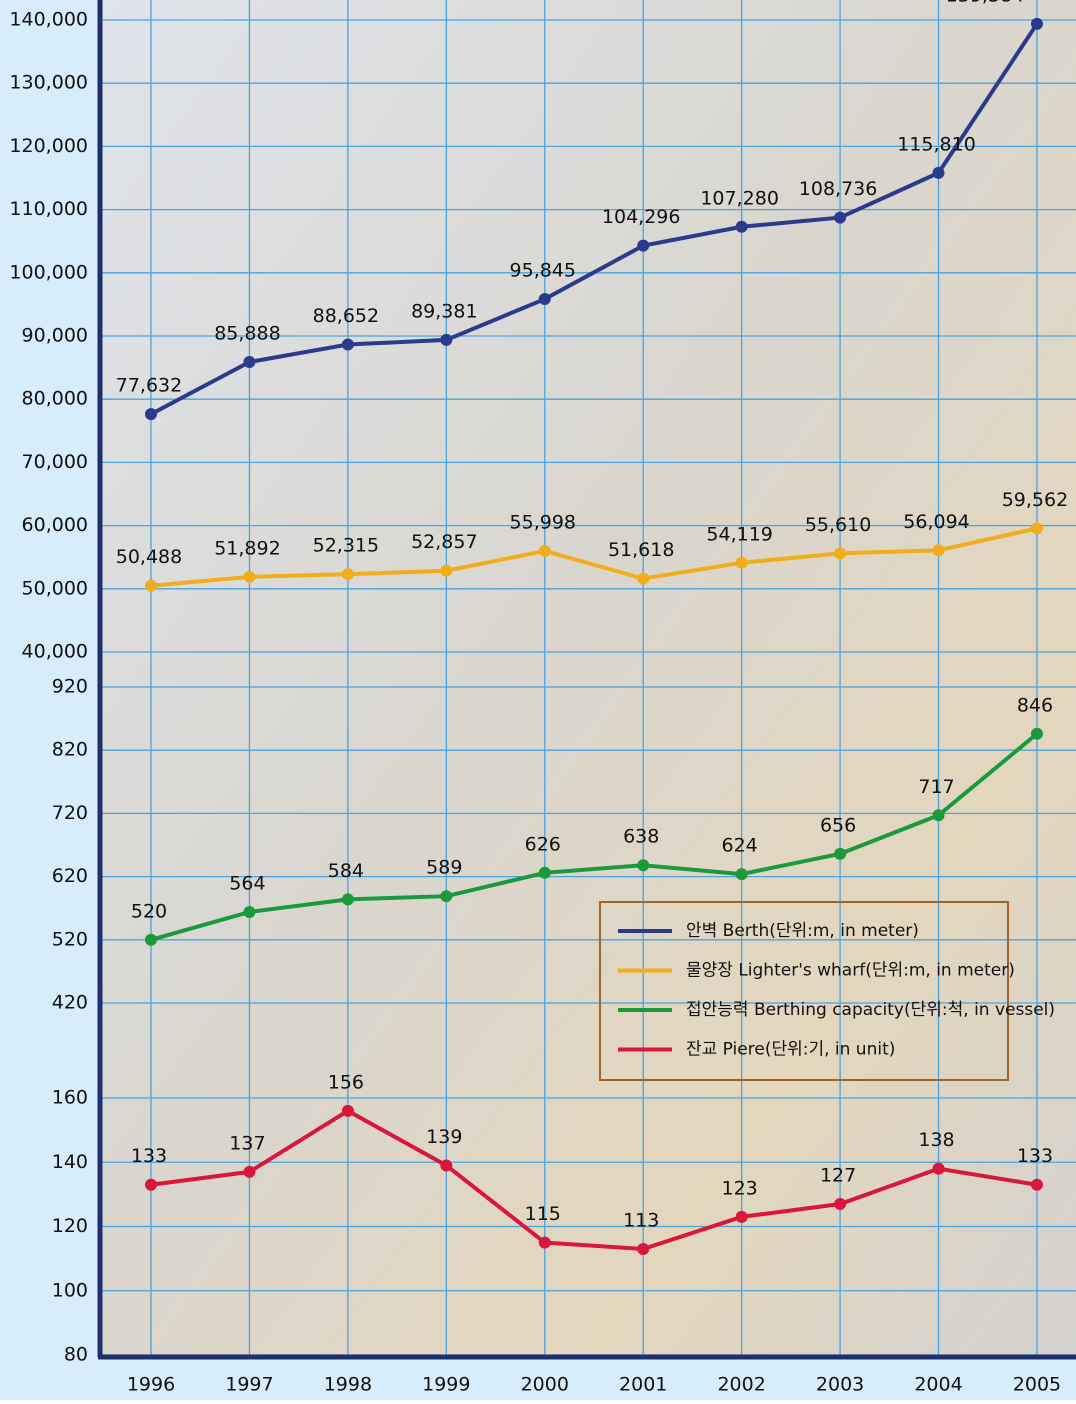 This screenshot has height=1404, width=1076. I want to click on data-label: 137, so click(247, 1143).